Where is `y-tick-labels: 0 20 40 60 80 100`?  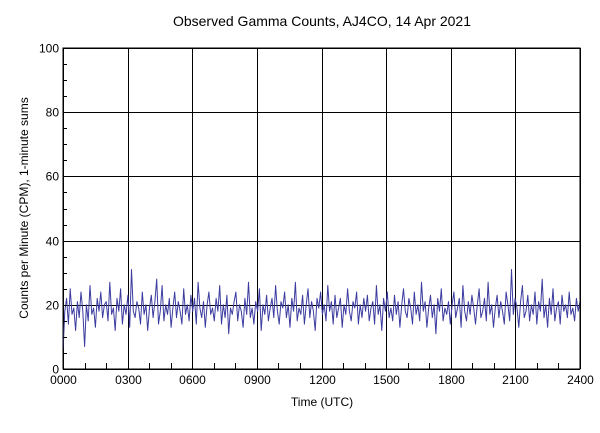
y-tick-labels: 0 20 40 60 80 100 is located at coordinates (49, 209).